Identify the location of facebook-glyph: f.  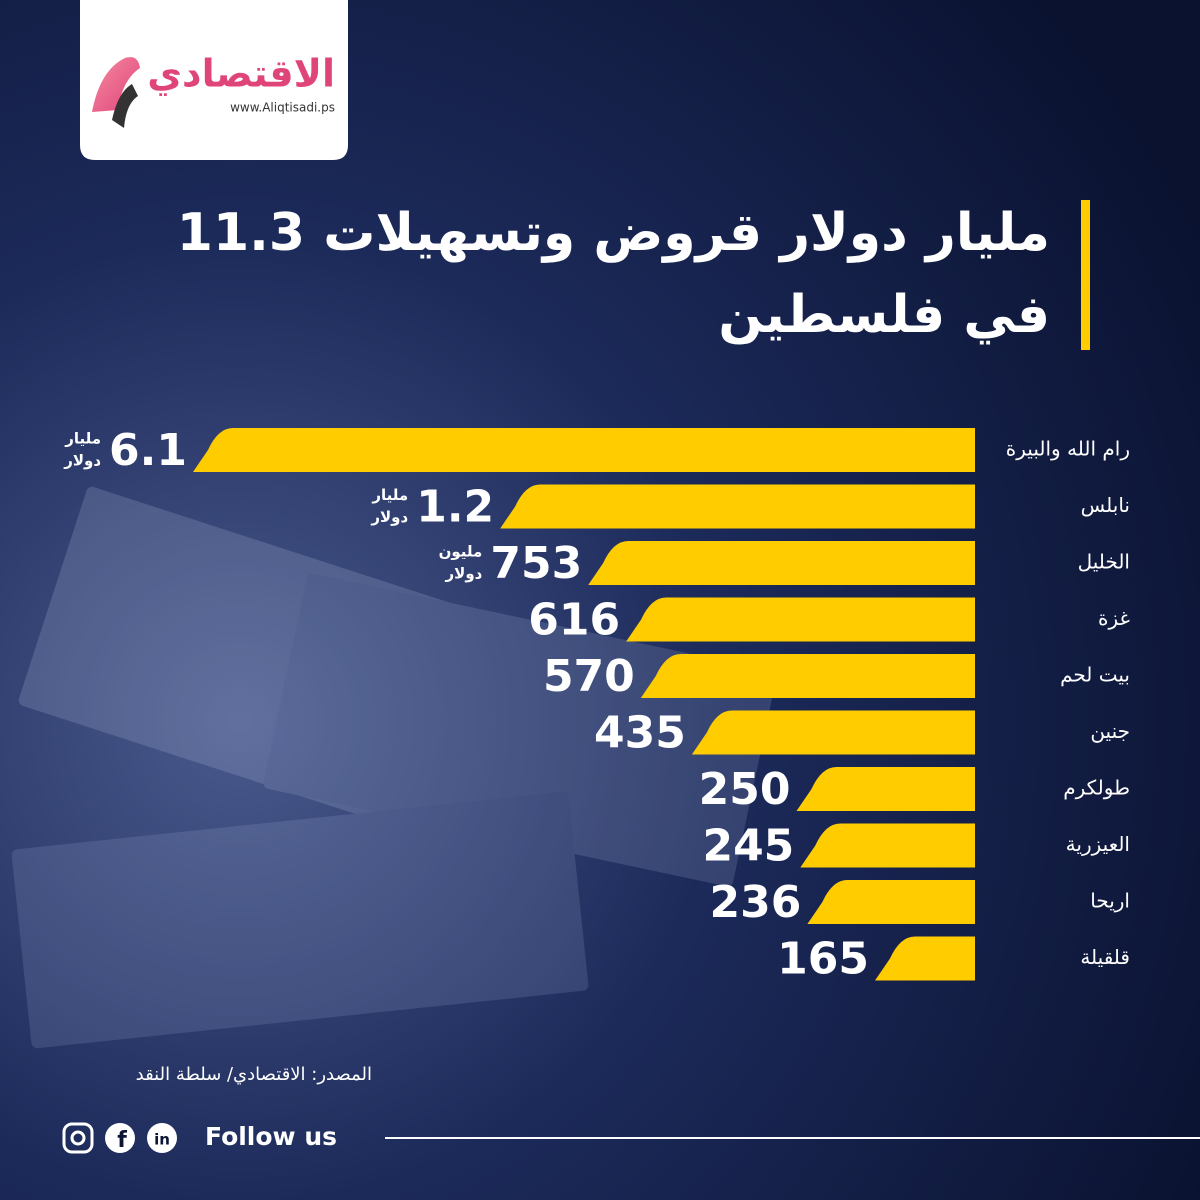
(122, 1140).